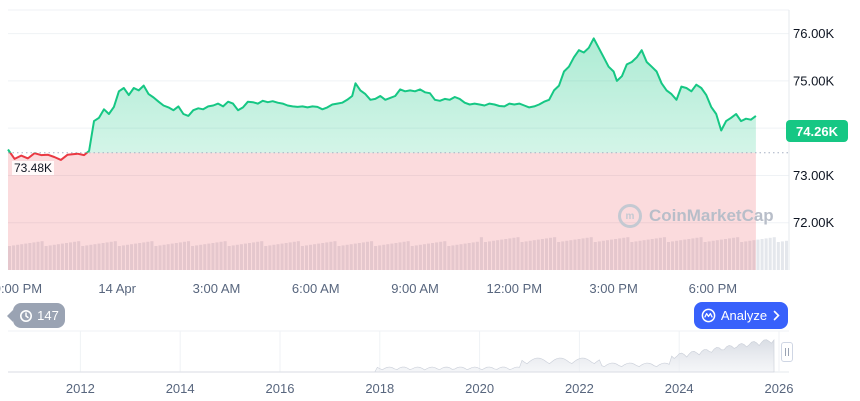 The width and height of the screenshot is (860, 401). I want to click on navigator-tick-label: 2020, so click(479, 388).